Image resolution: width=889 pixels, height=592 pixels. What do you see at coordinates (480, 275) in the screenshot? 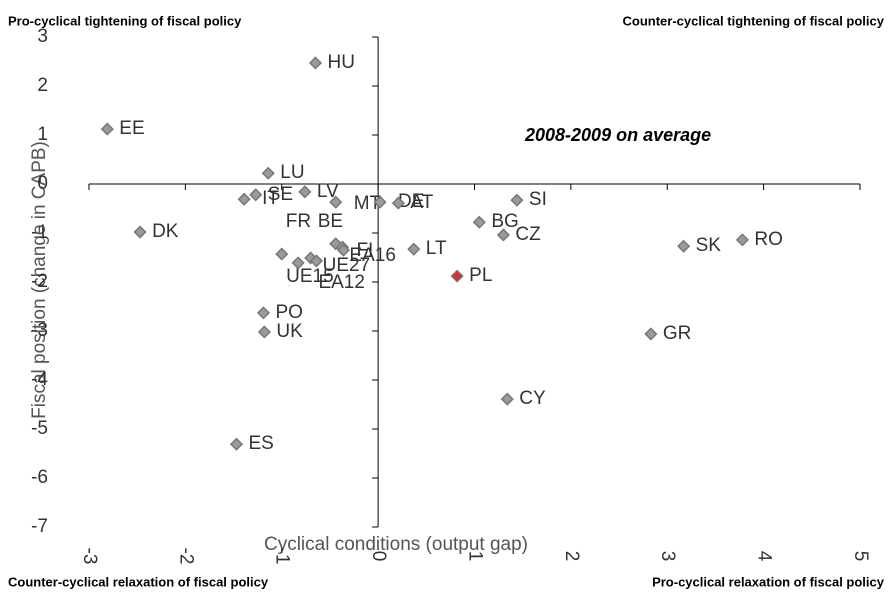
I see `point-label: PL` at bounding box center [480, 275].